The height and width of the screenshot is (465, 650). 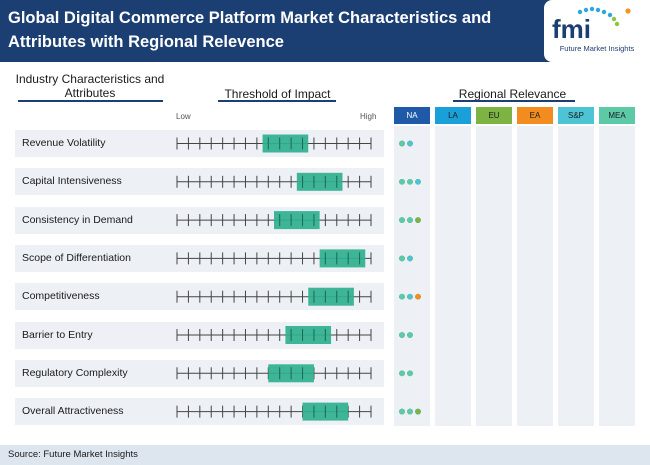 What do you see at coordinates (571, 29) in the screenshot?
I see `logo-letters: fmi` at bounding box center [571, 29].